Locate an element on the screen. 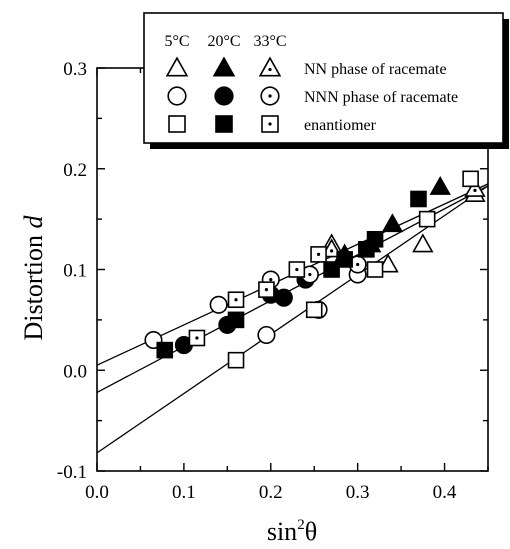  legend-marker-square-open is located at coordinates (177, 124).